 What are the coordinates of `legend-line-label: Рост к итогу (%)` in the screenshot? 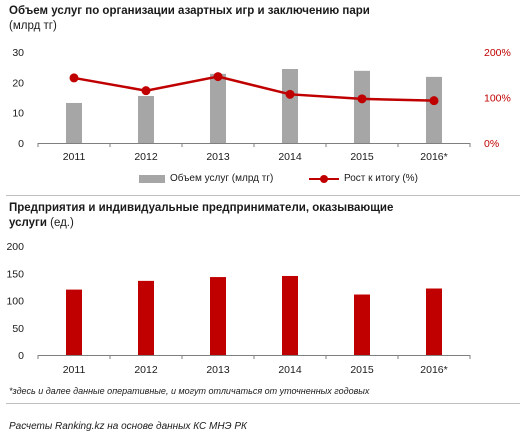 It's located at (381, 178).